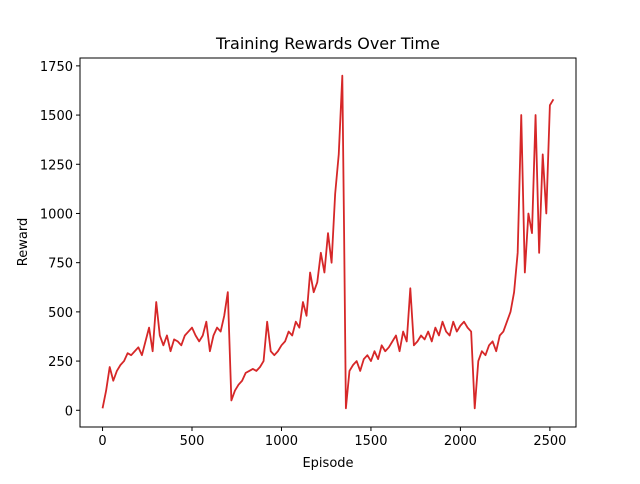 The image size is (640, 484). What do you see at coordinates (69, 411) in the screenshot?
I see `y-tick-label: 0` at bounding box center [69, 411].